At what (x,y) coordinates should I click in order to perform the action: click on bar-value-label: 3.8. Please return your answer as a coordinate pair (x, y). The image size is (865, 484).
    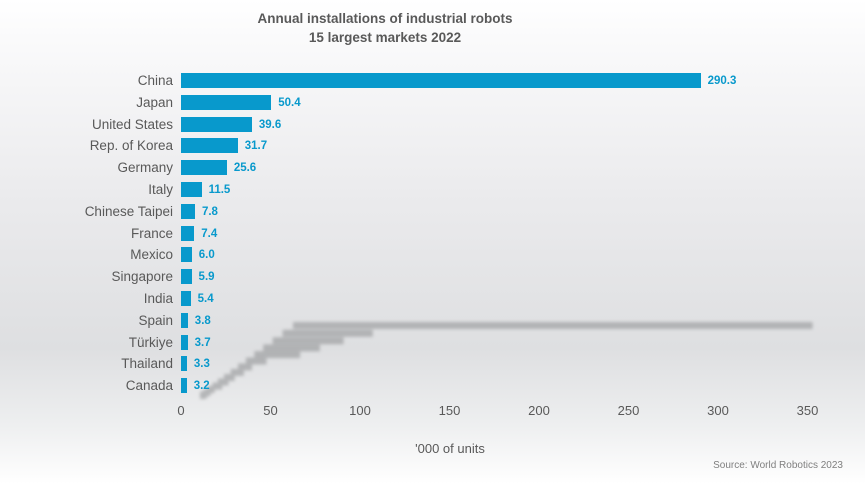
    Looking at the image, I should click on (202, 320).